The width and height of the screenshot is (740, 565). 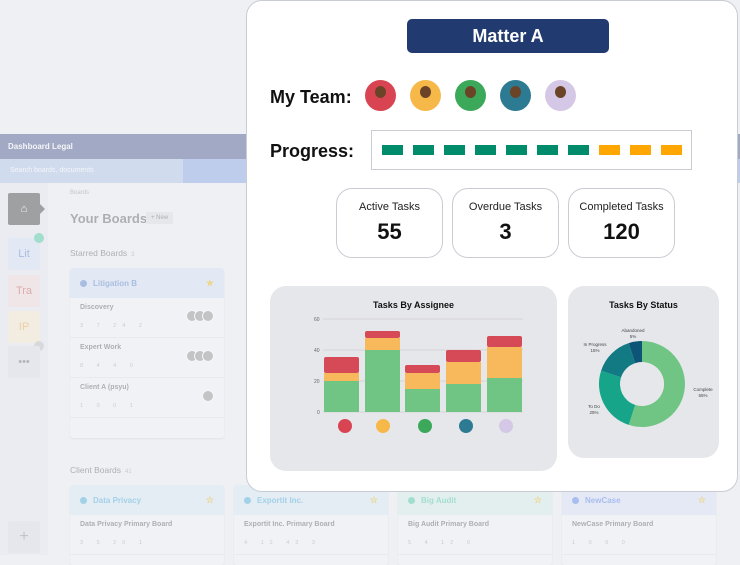 What do you see at coordinates (96, 470) in the screenshot?
I see `client-label: Client Boards` at bounding box center [96, 470].